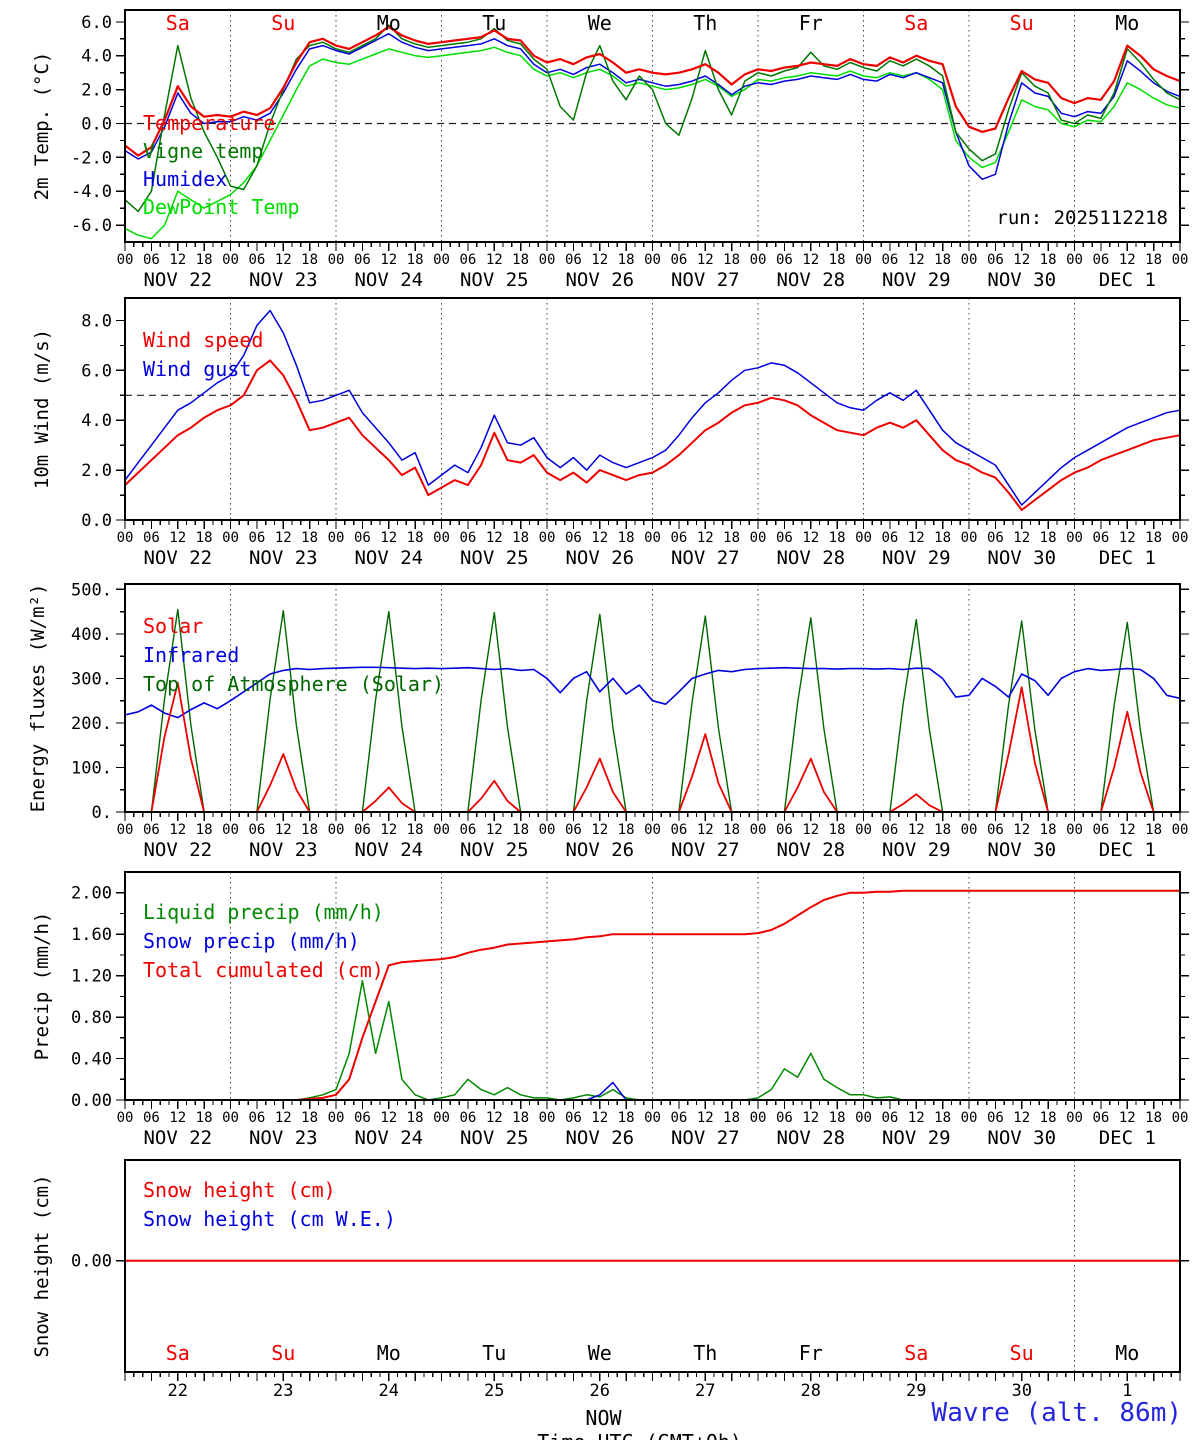 The image size is (1194, 1440). Describe the element at coordinates (91, 590) in the screenshot. I see `svg-text: 500.` at that location.